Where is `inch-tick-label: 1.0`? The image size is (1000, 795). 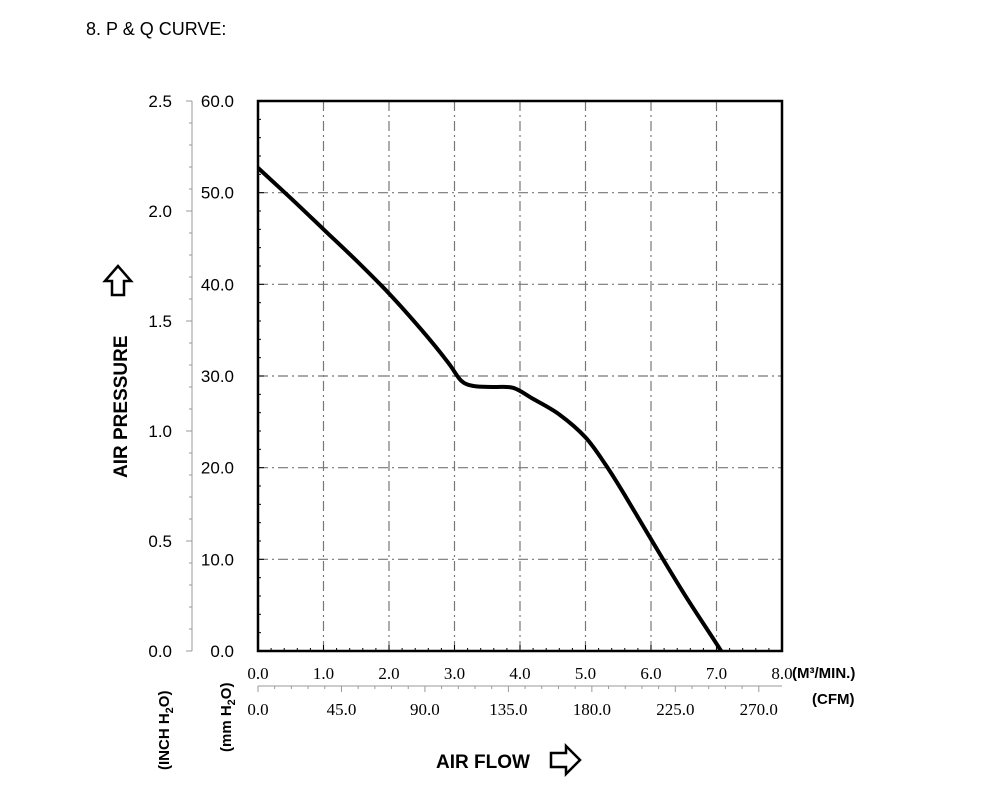 inch-tick-label: 1.0 is located at coordinates (160, 431).